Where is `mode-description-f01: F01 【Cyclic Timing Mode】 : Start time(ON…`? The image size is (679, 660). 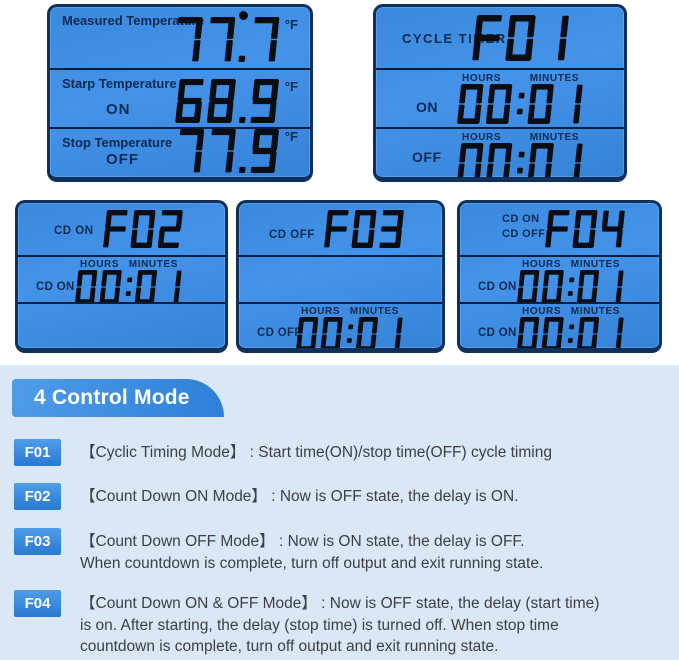
mode-description-f01: F01 【Cyclic Timing Mode】 : Start time(ON… is located at coordinates (339, 452).